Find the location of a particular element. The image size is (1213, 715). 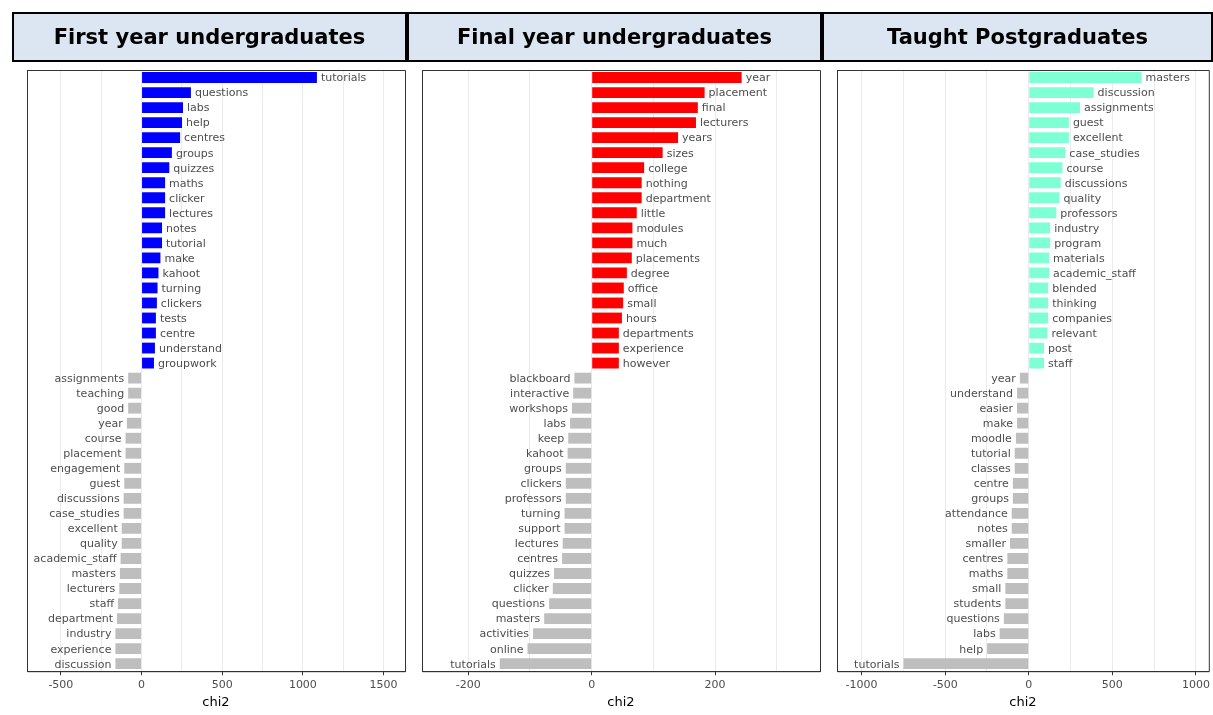

category-label: lecturers is located at coordinates (91, 589).